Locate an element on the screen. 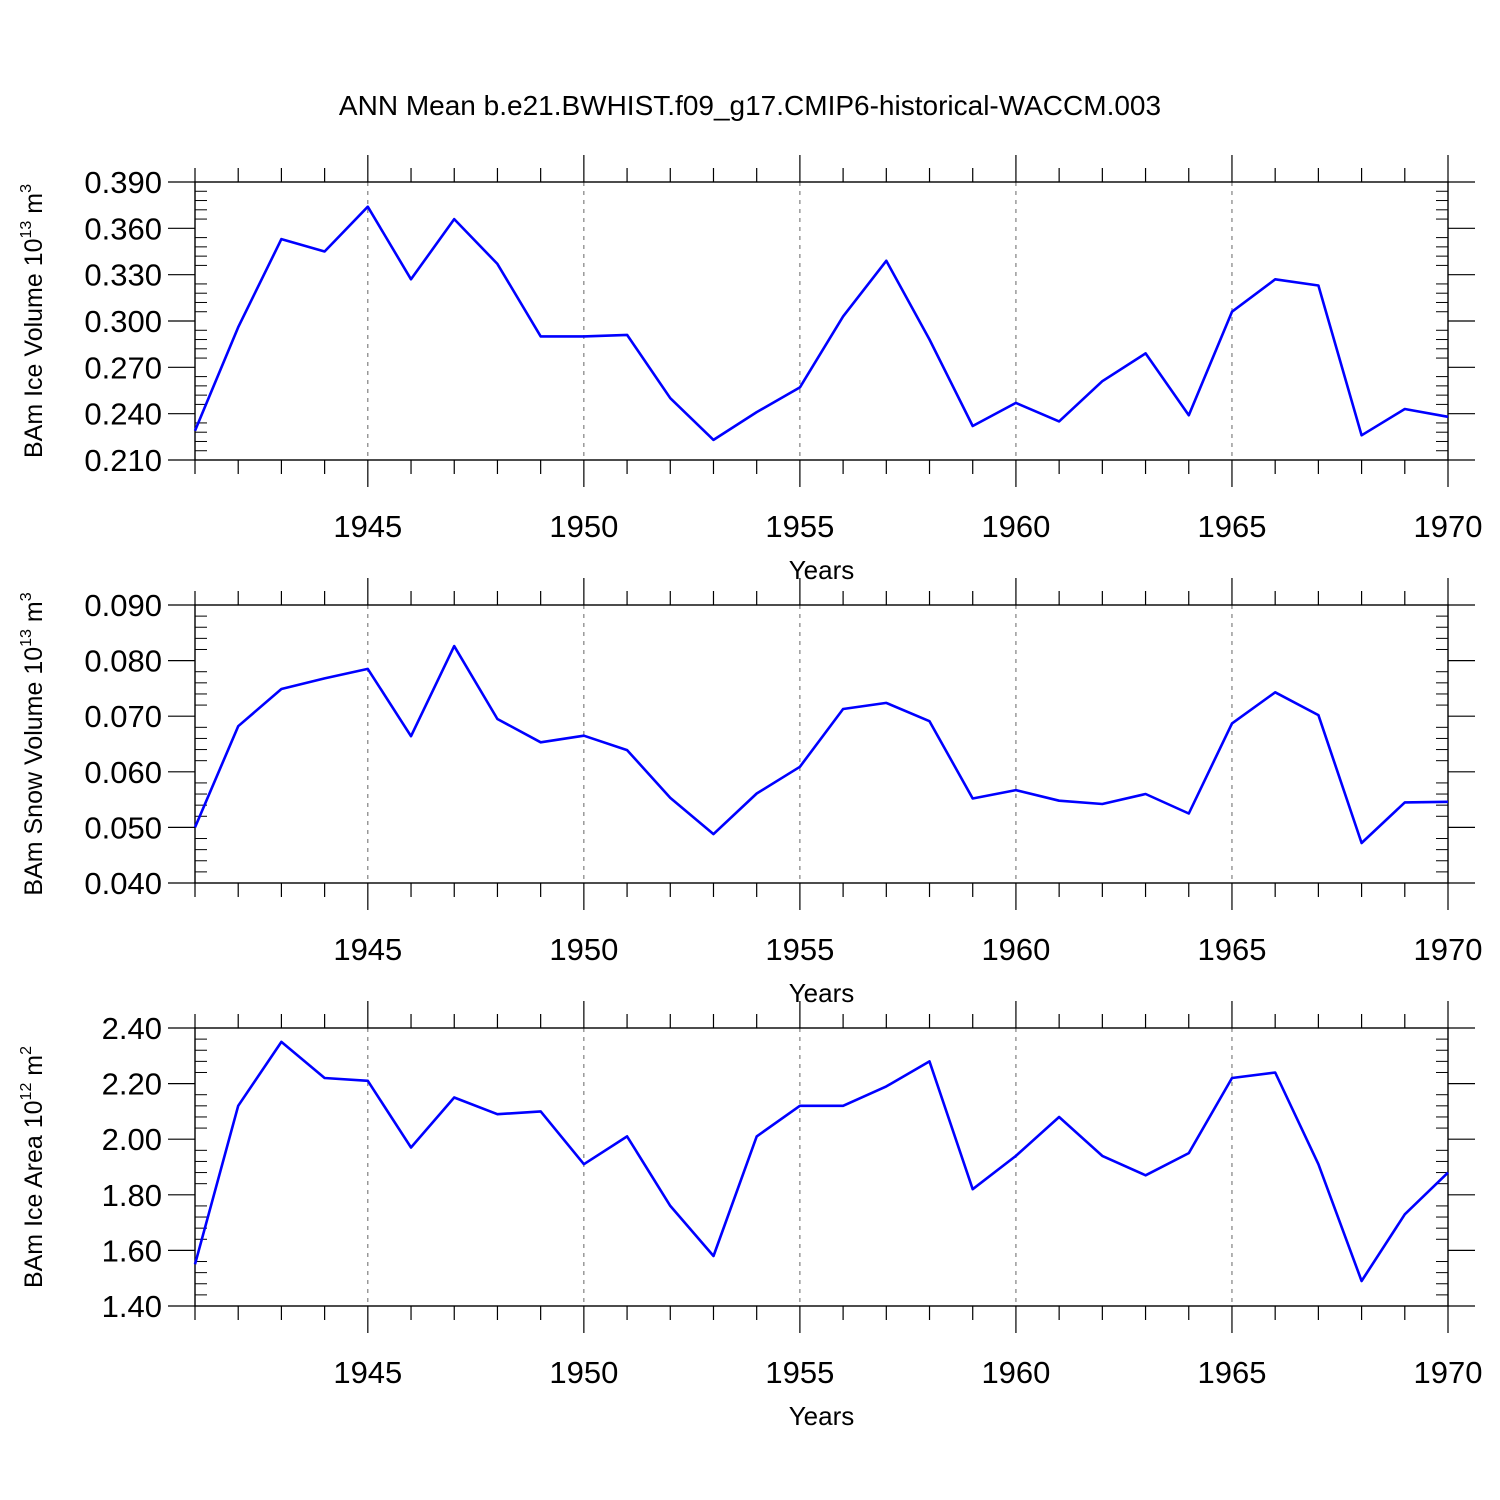 The height and width of the screenshot is (1500, 1500). y-tick-label: 0.390 is located at coordinates (123, 182).